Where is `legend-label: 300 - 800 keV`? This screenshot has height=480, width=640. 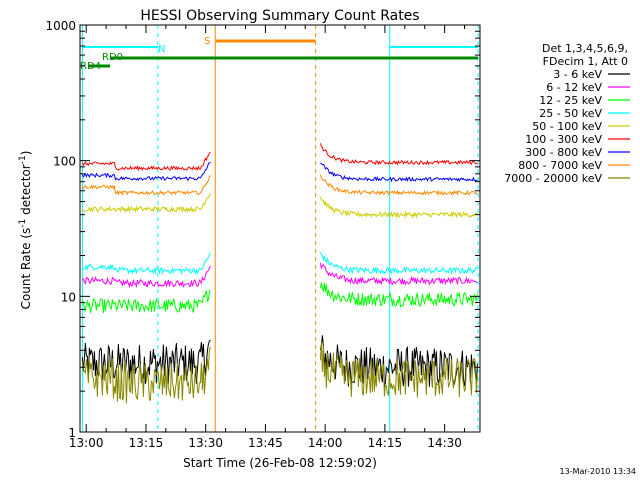 legend-label: 300 - 800 keV is located at coordinates (563, 152).